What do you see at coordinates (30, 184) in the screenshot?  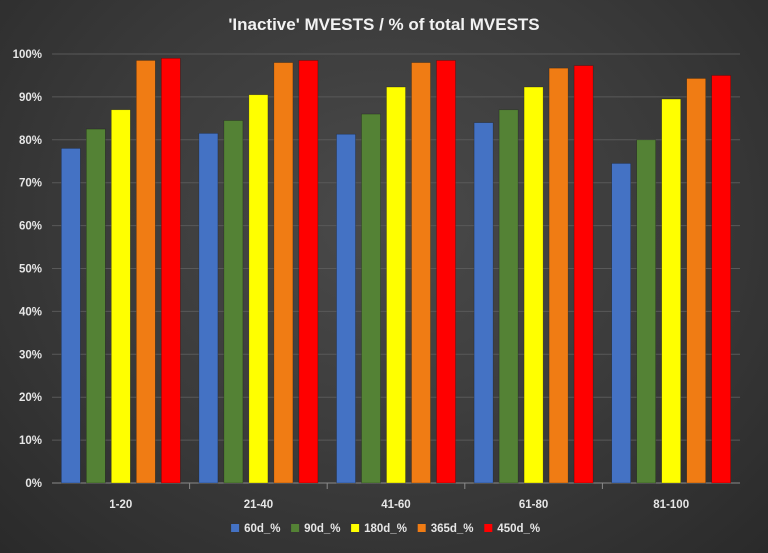 I see `y-tick-label: 70%` at bounding box center [30, 184].